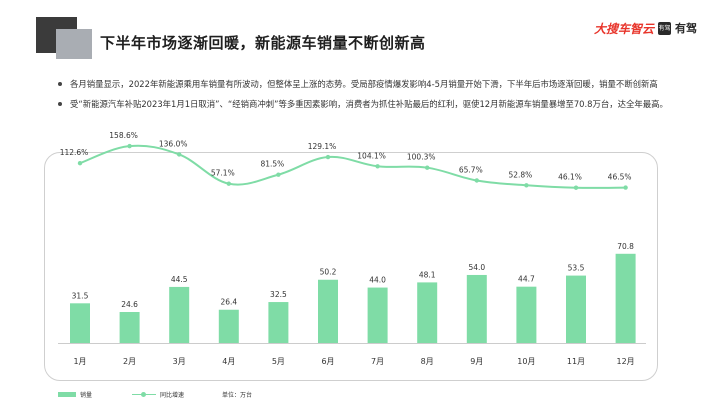 The image size is (710, 408). What do you see at coordinates (228, 302) in the screenshot?
I see `bar-label-4: 26.4` at bounding box center [228, 302].